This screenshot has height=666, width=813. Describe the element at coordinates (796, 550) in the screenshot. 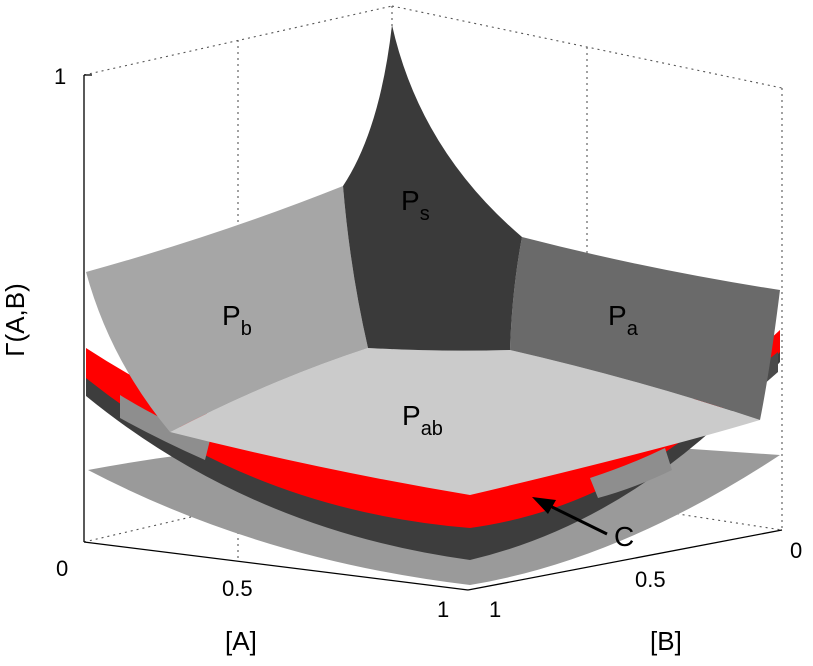

I see `y-tick-0: 0` at that location.